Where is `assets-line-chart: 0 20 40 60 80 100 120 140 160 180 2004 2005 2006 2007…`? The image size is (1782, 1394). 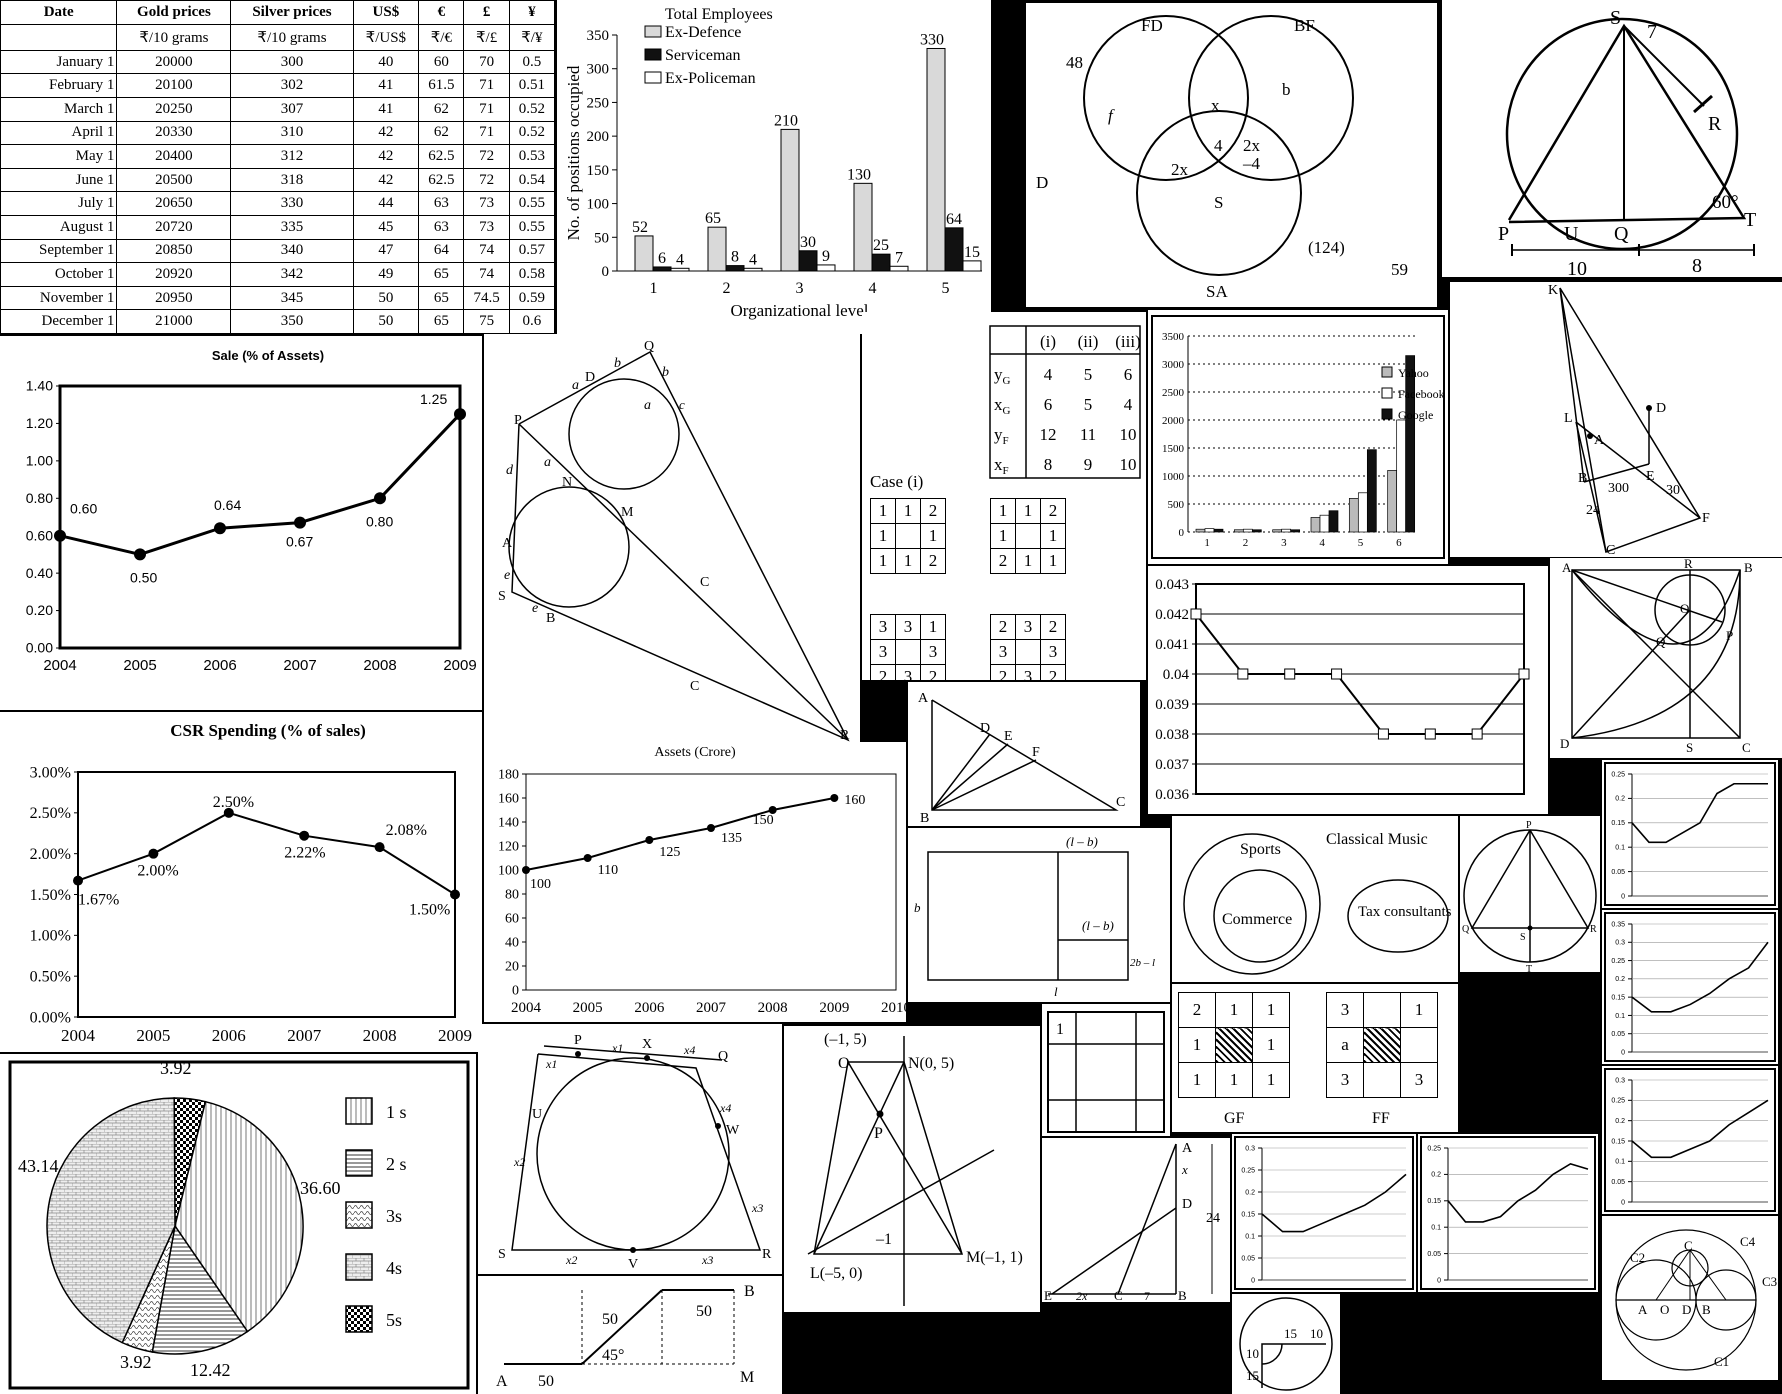 assets-line-chart: 0 20 40 60 80 100 120 140 160 180 2004 2005 2006 2007… is located at coordinates (702, 880).